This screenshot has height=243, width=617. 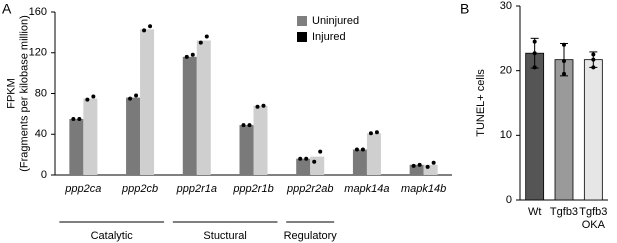 I want to click on y-tick-label: 40, so click(x=41, y=134).